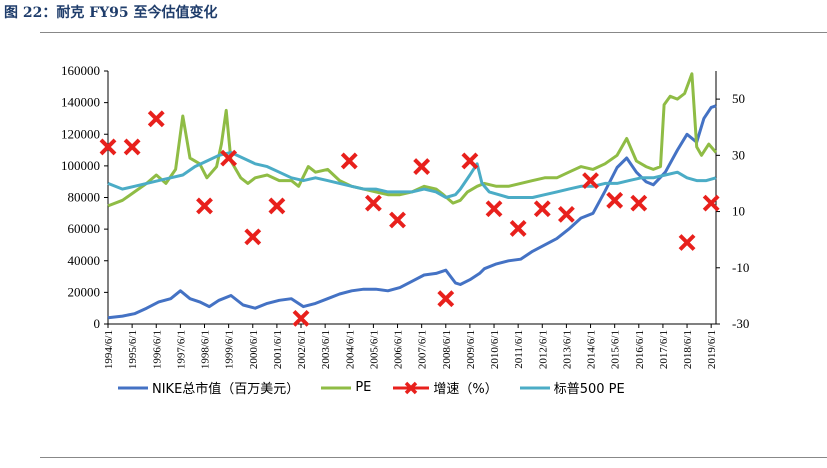  Describe the element at coordinates (336, 387) in the screenshot. I see `legend-line-pe` at that location.